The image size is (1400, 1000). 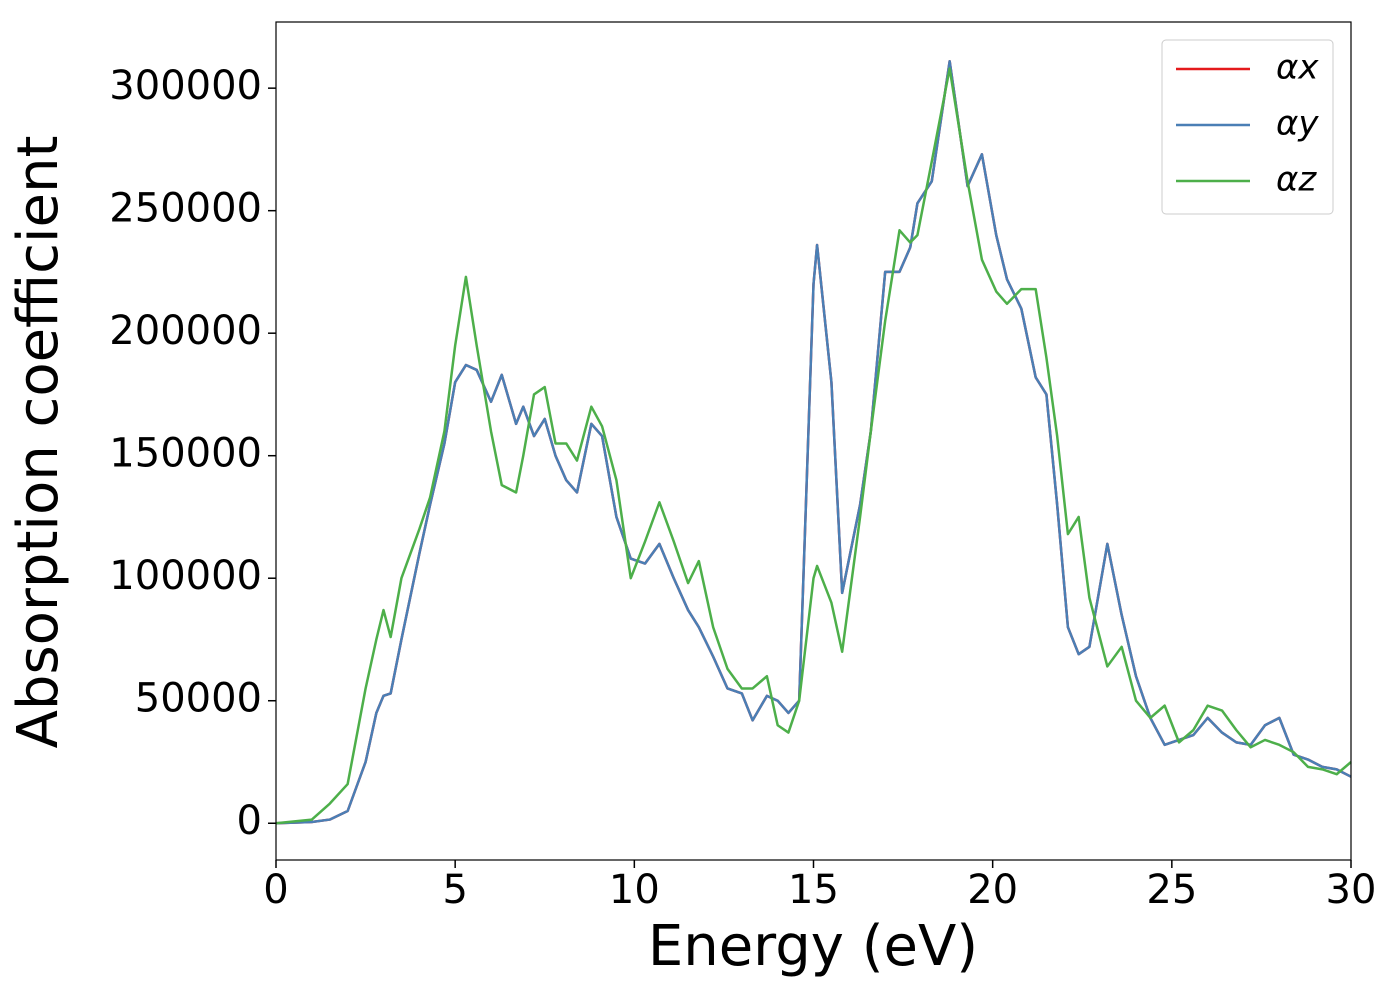 I want to click on y-tick-label: 200000, so click(x=185, y=331).